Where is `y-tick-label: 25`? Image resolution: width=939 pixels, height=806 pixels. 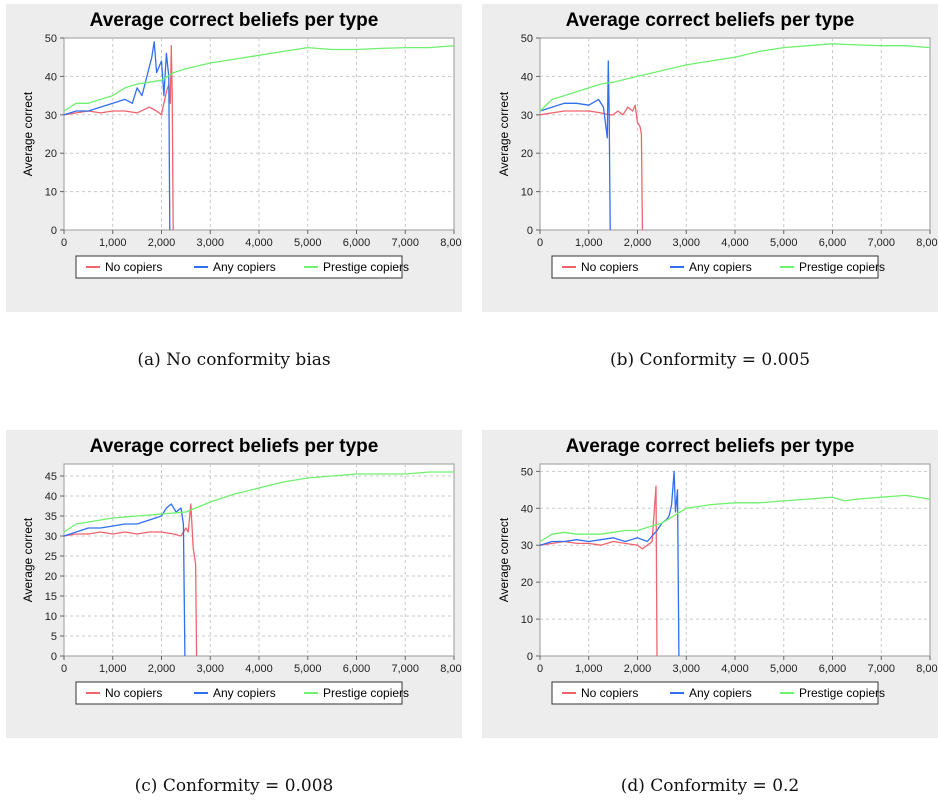 y-tick-label: 25 is located at coordinates (51, 557).